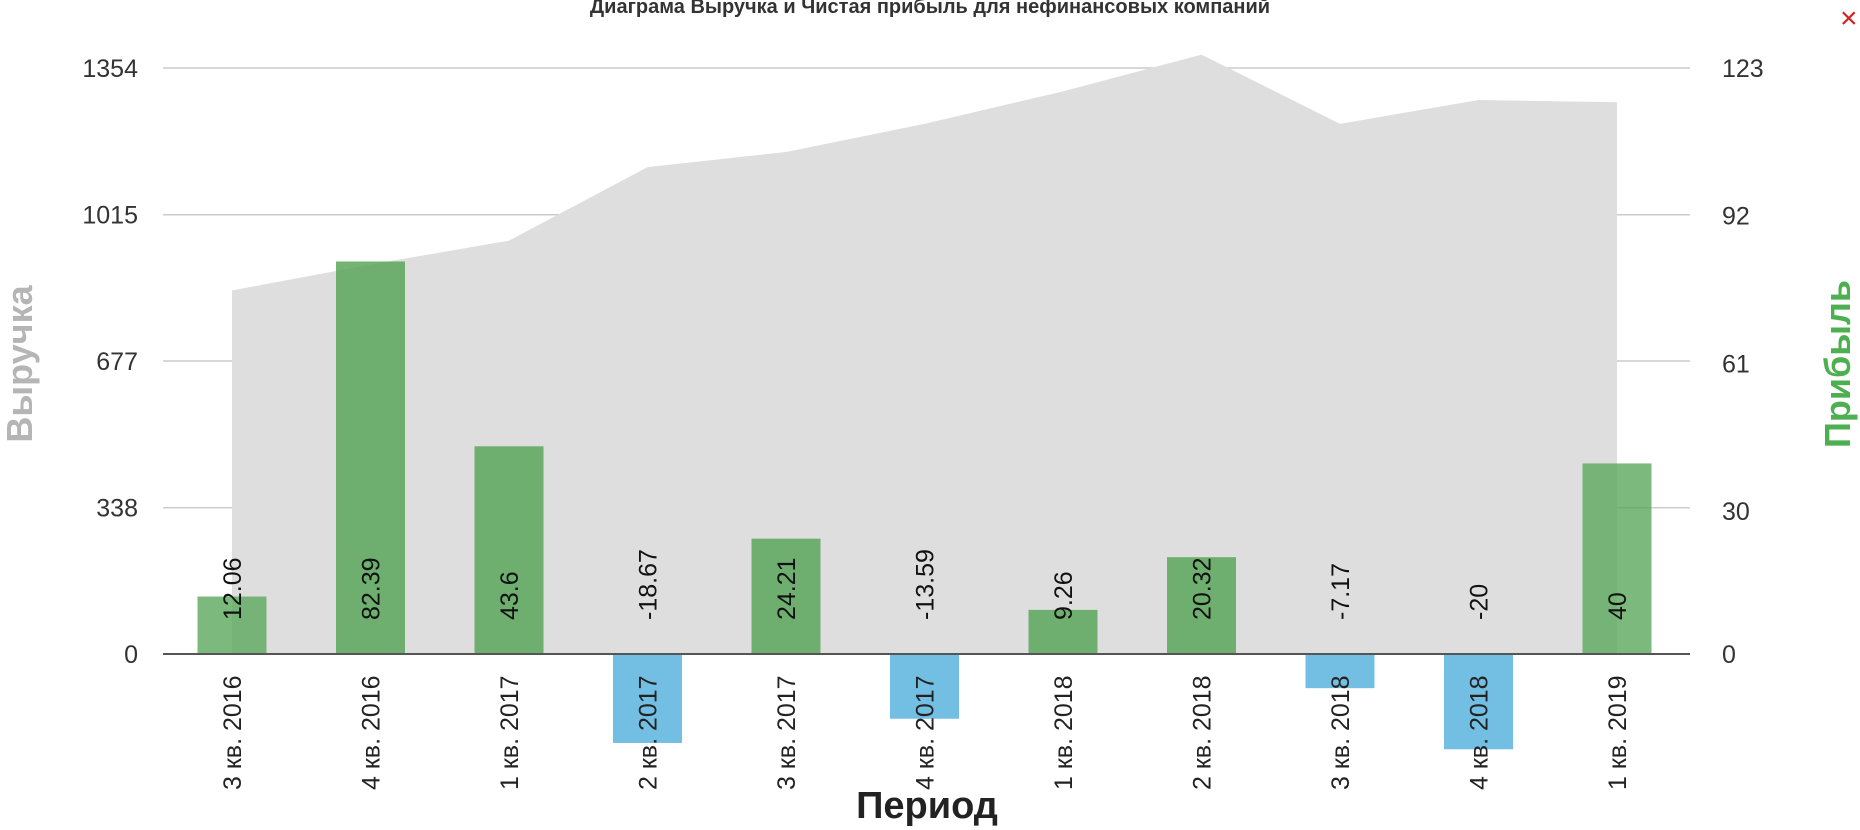 This screenshot has height=830, width=1860. Describe the element at coordinates (131, 655) in the screenshot. I see `left-tick-label: 0` at that location.